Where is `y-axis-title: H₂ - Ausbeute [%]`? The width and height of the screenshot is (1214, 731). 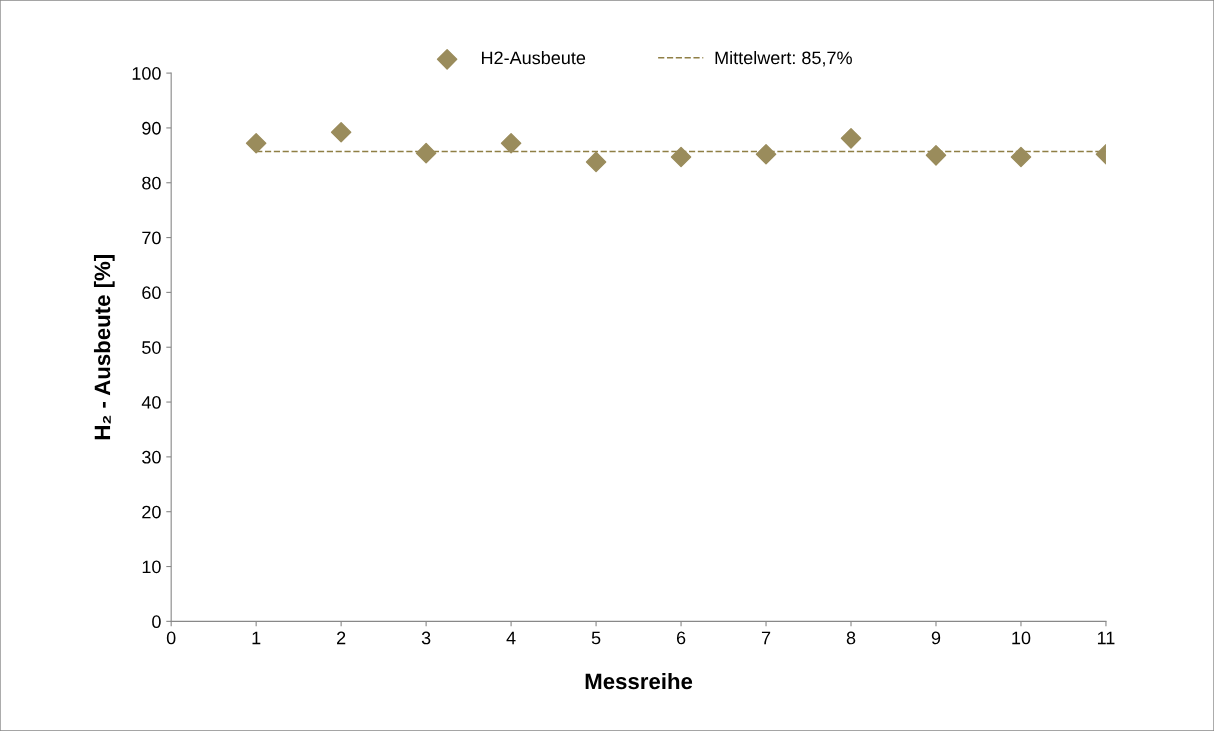
y-axis-title: H₂ - Ausbeute [%] is located at coordinates (104, 347).